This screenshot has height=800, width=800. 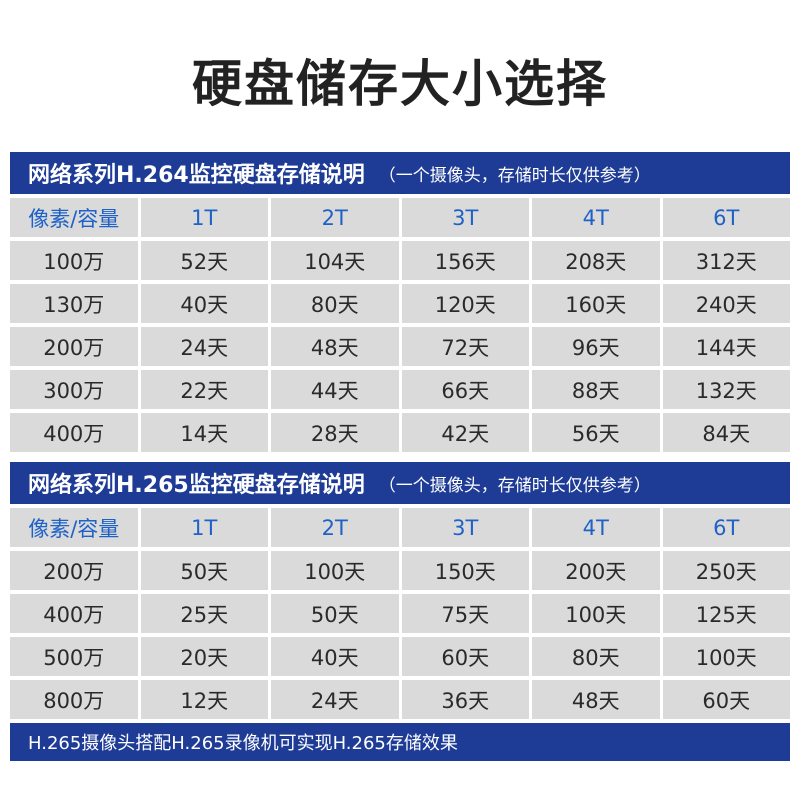 I want to click on table-cell: 84天, so click(x=726, y=432).